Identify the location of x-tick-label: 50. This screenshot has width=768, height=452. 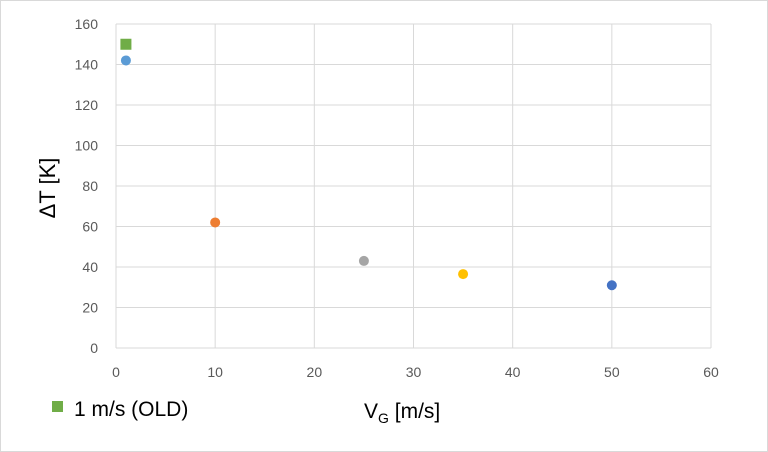
(612, 372).